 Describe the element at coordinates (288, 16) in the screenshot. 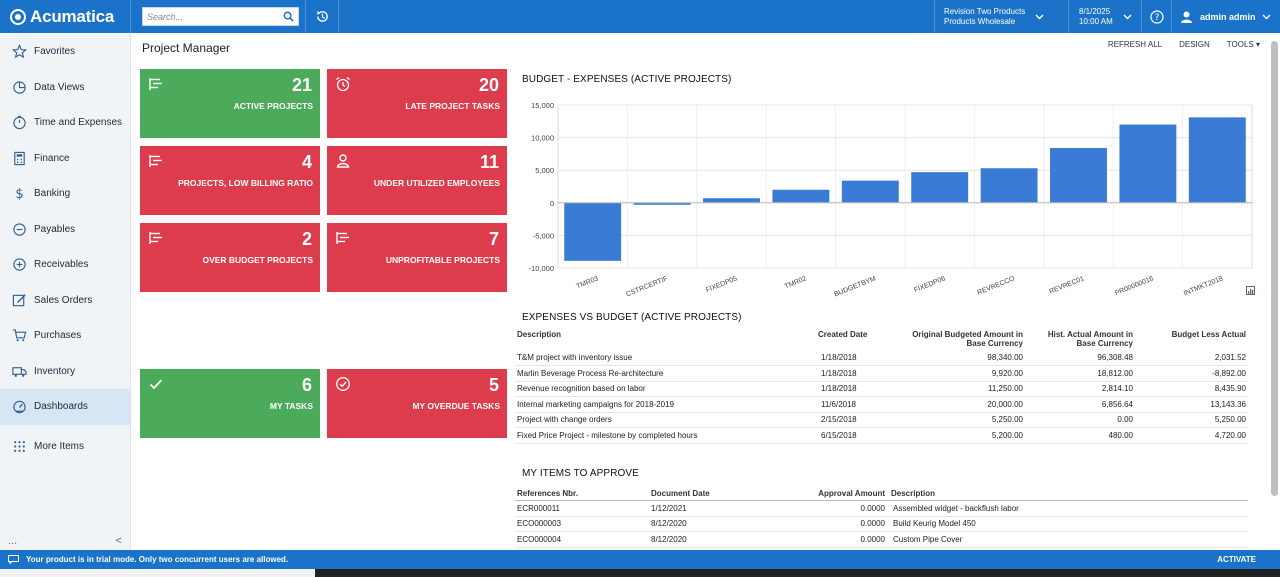

I see `search-icon` at that location.